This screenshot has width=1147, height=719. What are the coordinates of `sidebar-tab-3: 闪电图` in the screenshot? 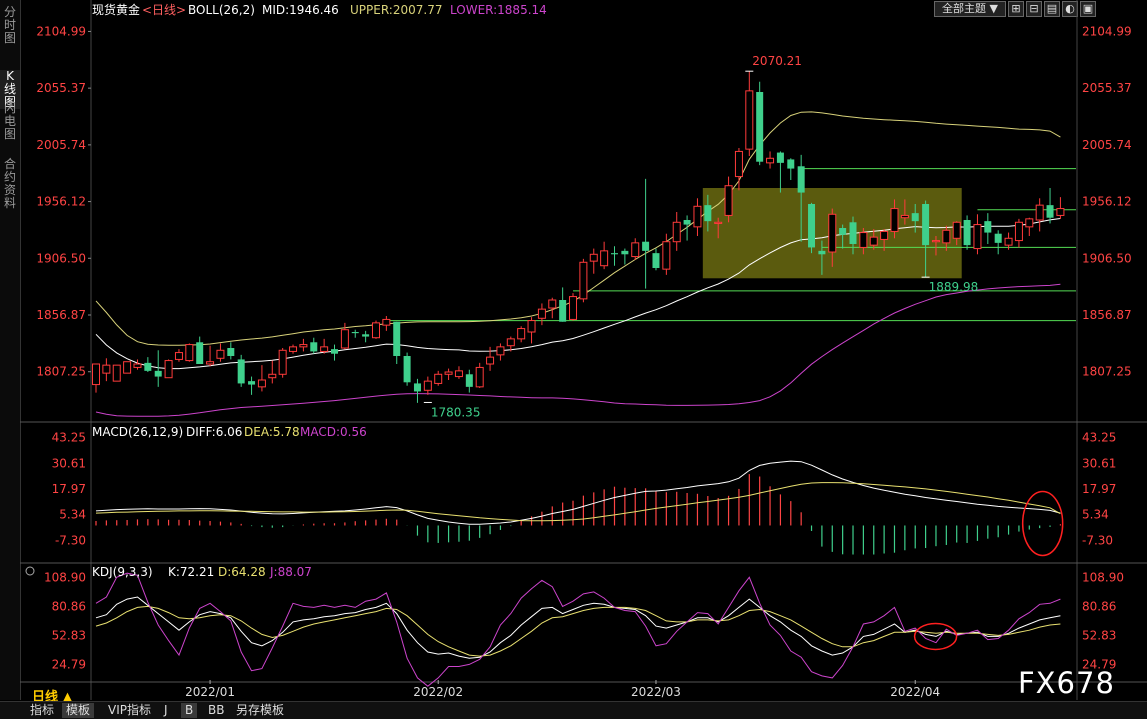 It's located at (9, 121).